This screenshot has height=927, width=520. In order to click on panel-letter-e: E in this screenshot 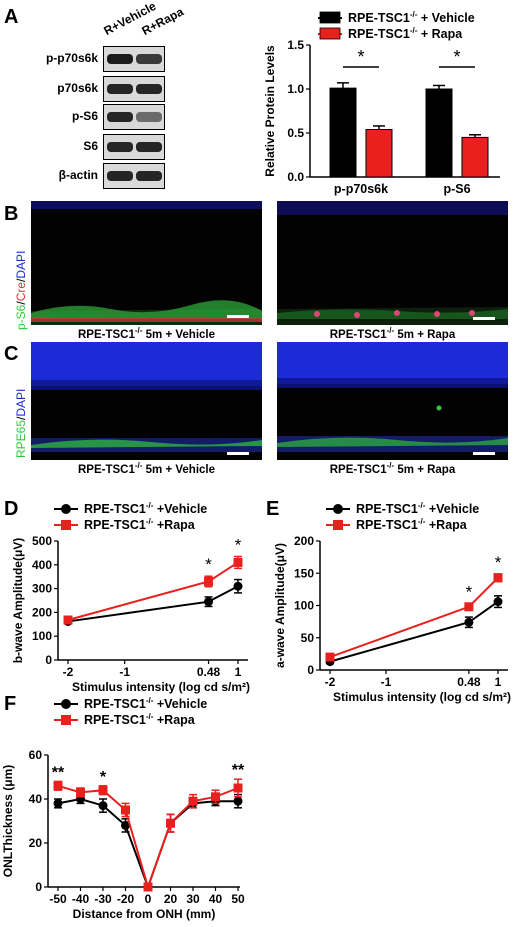, I will do `click(273, 509)`.